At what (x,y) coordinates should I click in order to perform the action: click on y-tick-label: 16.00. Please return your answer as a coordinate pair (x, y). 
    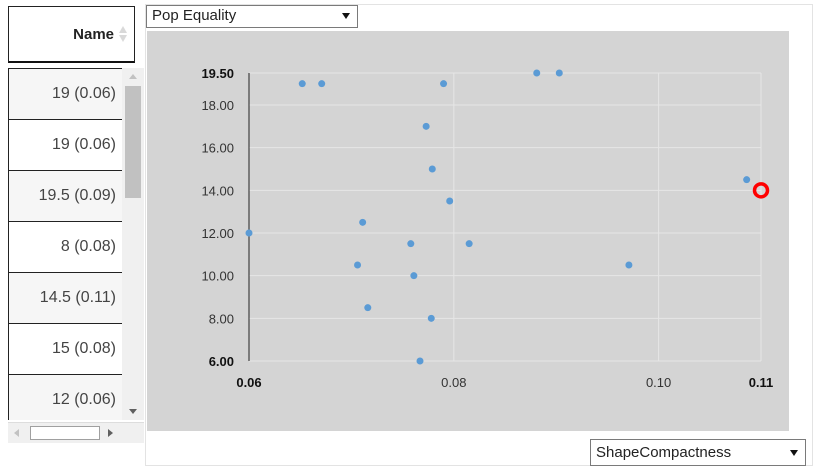
    Looking at the image, I should click on (217, 148).